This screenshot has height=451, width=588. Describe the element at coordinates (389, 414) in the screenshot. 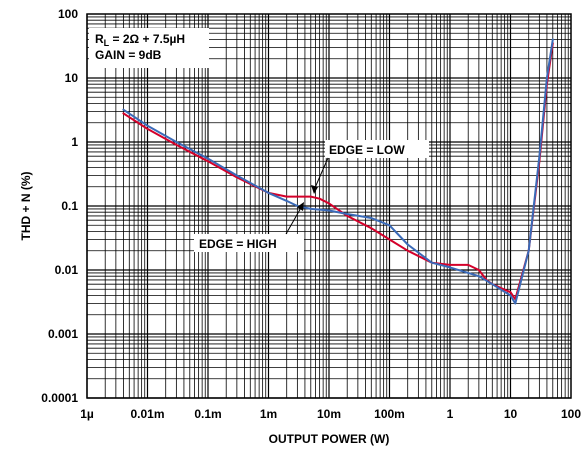

I see `x-tick-label: 100m` at that location.